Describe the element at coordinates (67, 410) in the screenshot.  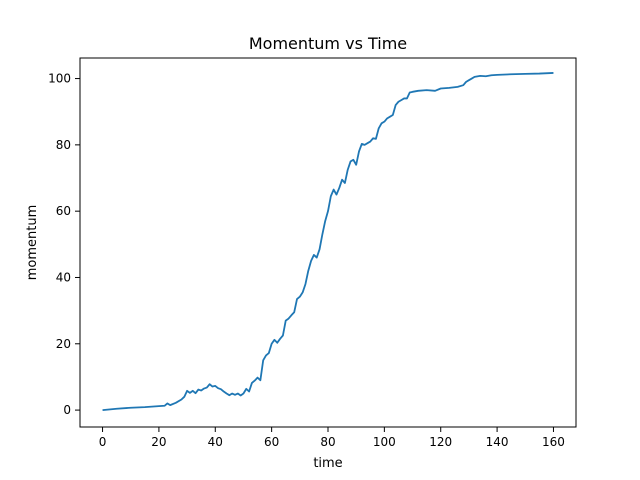
I see `y-tick-label: 0` at that location.